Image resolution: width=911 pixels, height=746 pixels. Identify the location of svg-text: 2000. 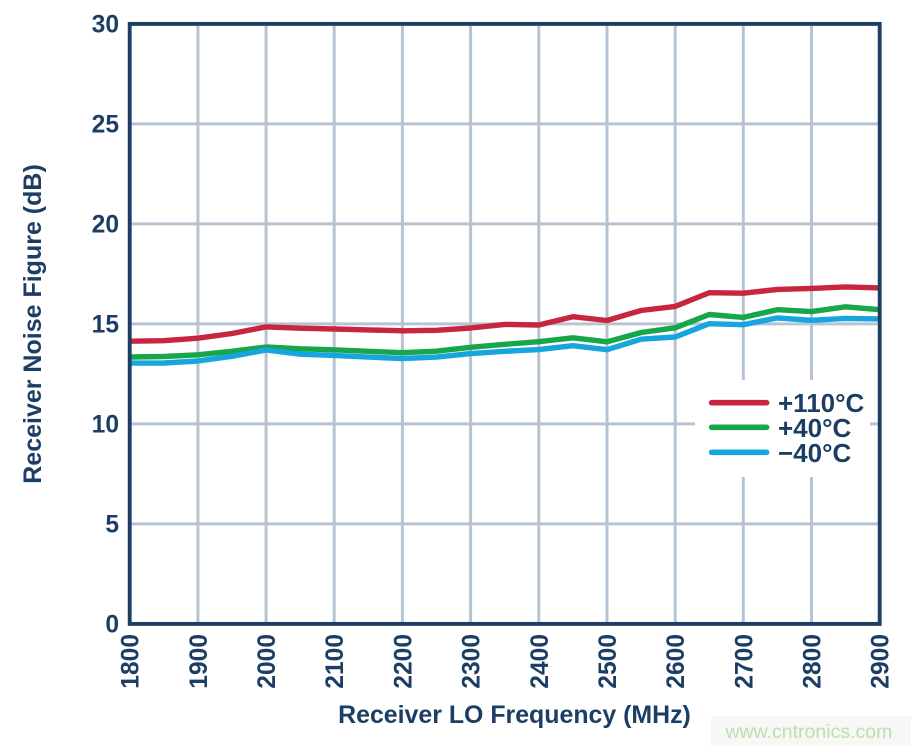
(267, 661).